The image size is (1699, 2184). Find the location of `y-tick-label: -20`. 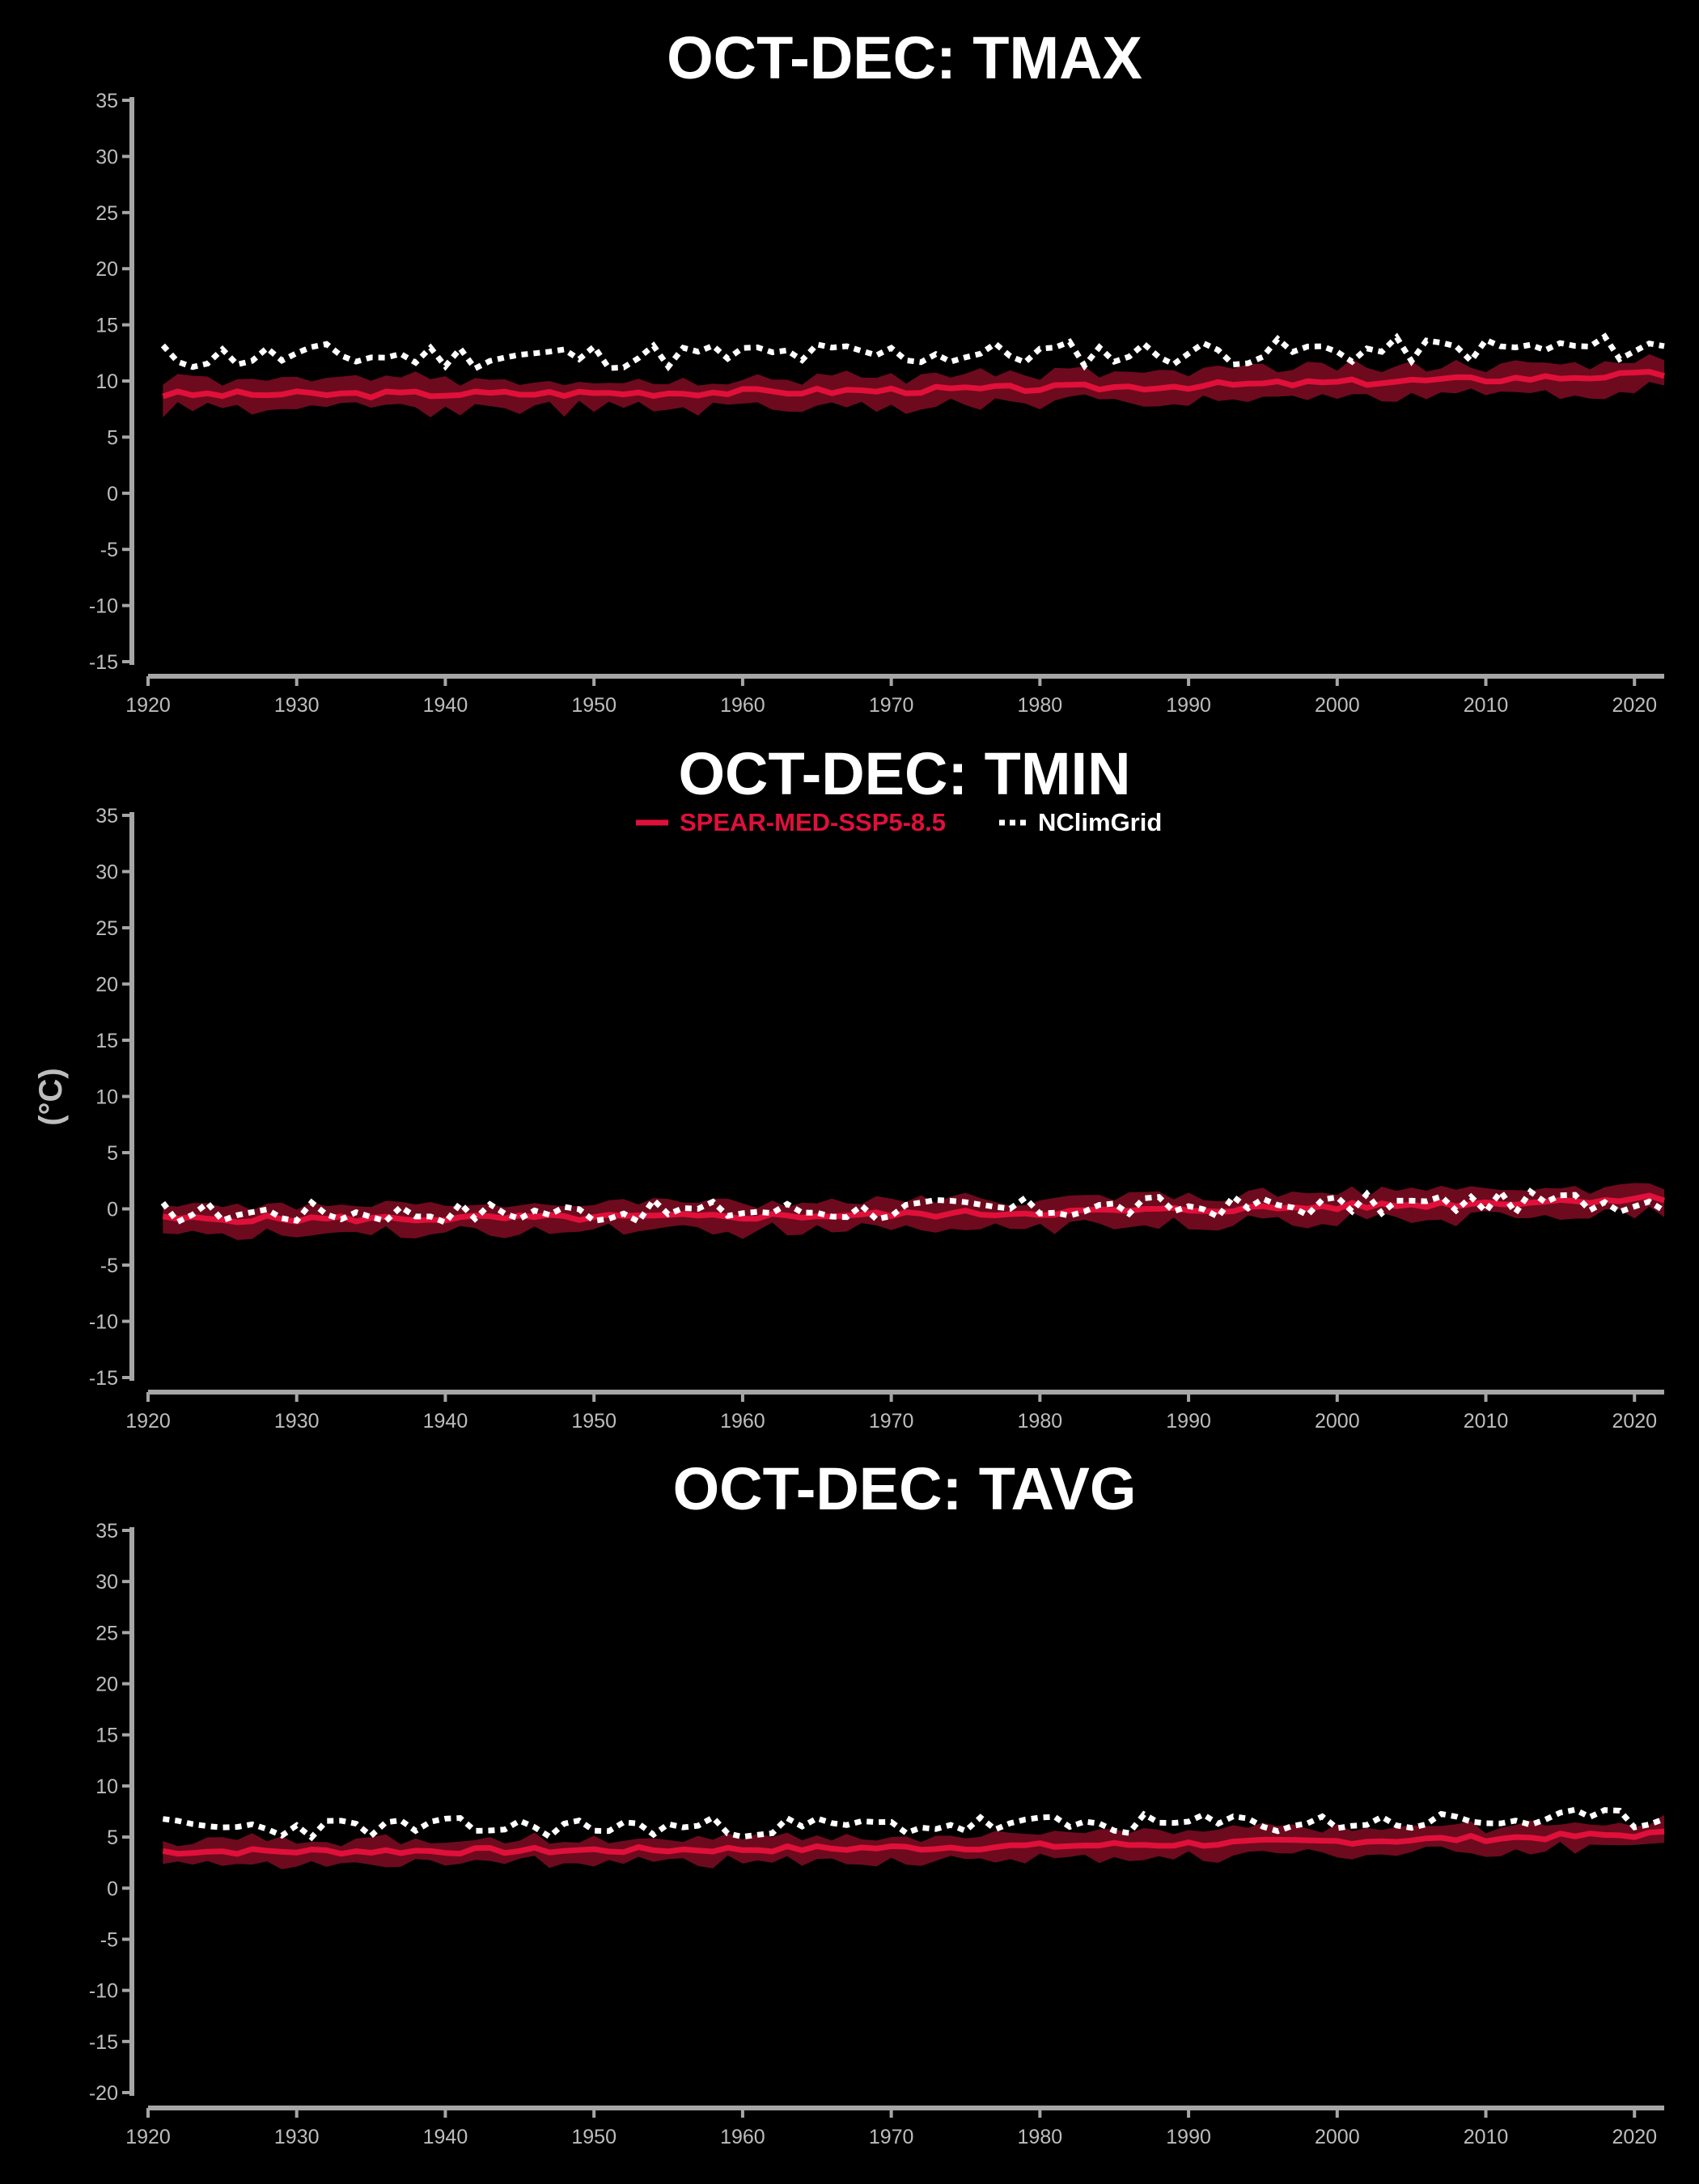

y-tick-label: -20 is located at coordinates (103, 2093).